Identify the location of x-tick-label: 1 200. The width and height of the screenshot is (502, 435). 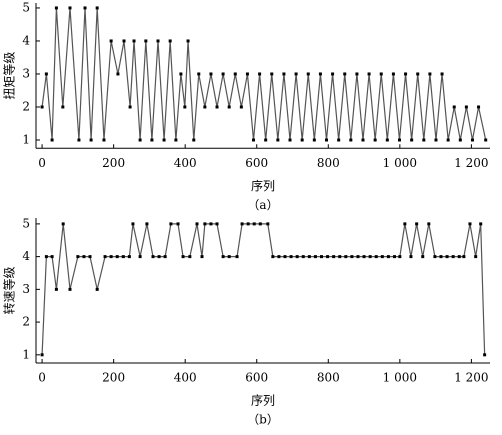
(471, 163).